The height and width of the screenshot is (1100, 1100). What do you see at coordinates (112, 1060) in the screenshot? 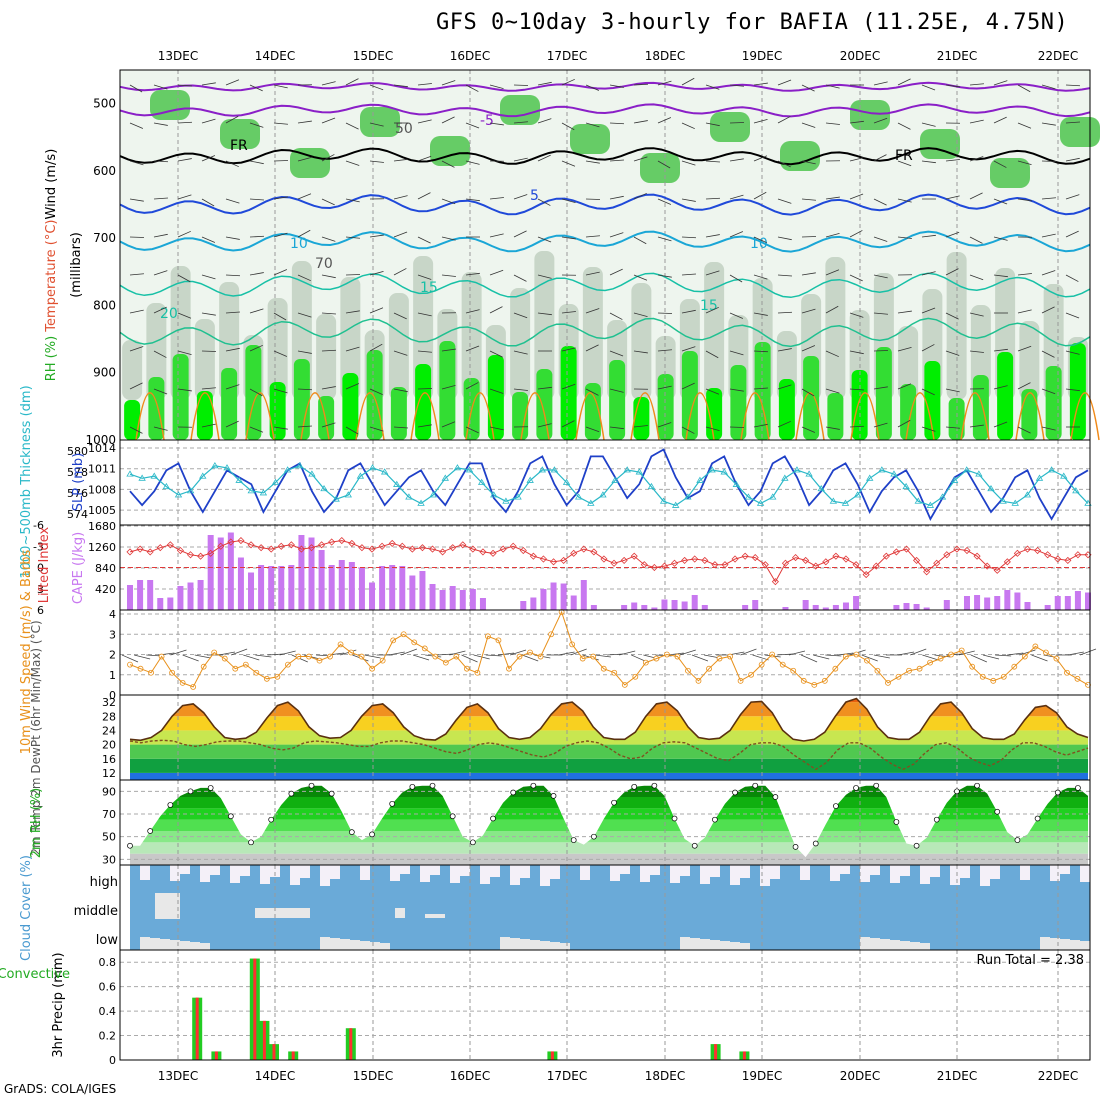
I see `ytick-label: 0` at bounding box center [112, 1060].